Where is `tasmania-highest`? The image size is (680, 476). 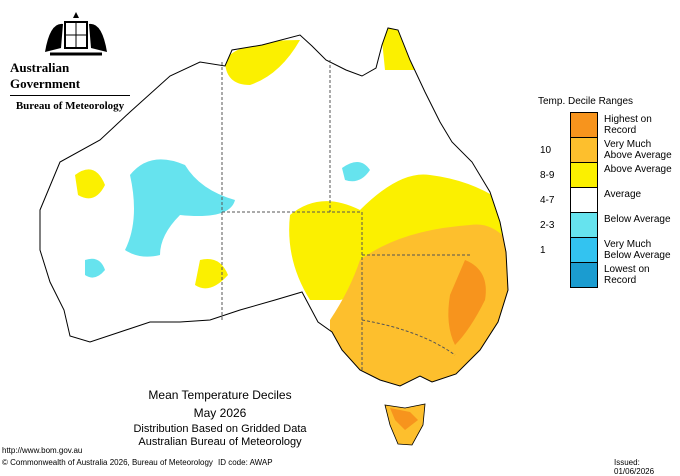 tasmania-highest is located at coordinates (404, 419).